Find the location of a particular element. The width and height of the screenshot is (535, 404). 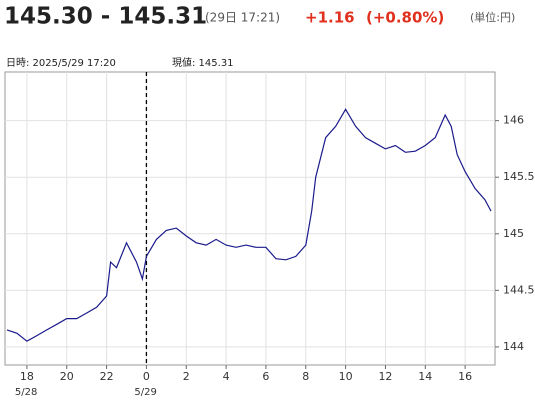

x-tick-label: 6 is located at coordinates (265, 376).